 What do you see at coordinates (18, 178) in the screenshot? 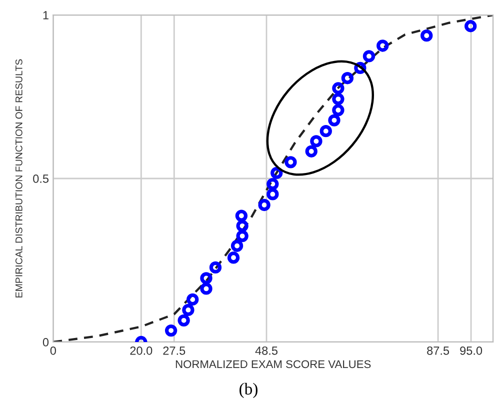
I see `y-axis-title: EMPIRICAL DISTRIBUTION FUNCTION OF RESULTS` at bounding box center [18, 178].